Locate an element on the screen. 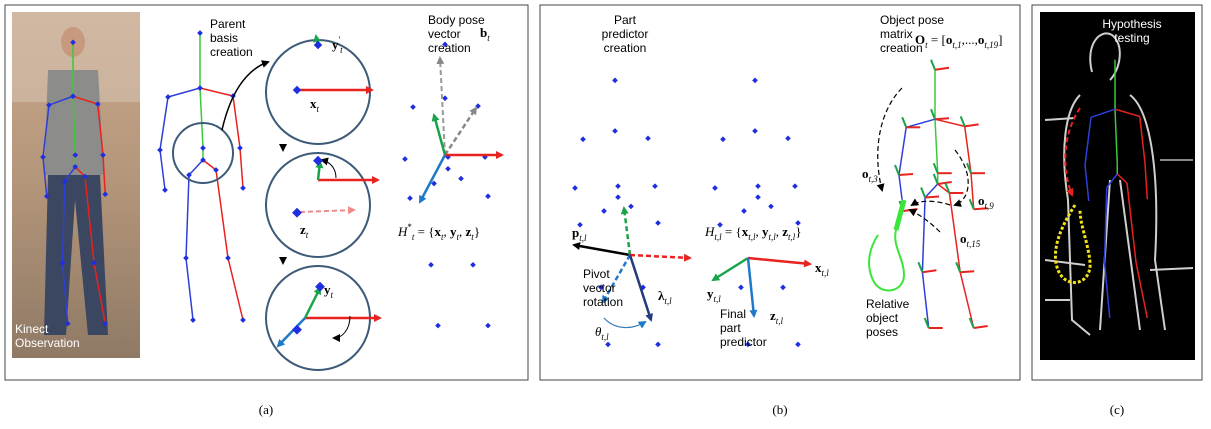  math-part: θ is located at coordinates (598, 331).